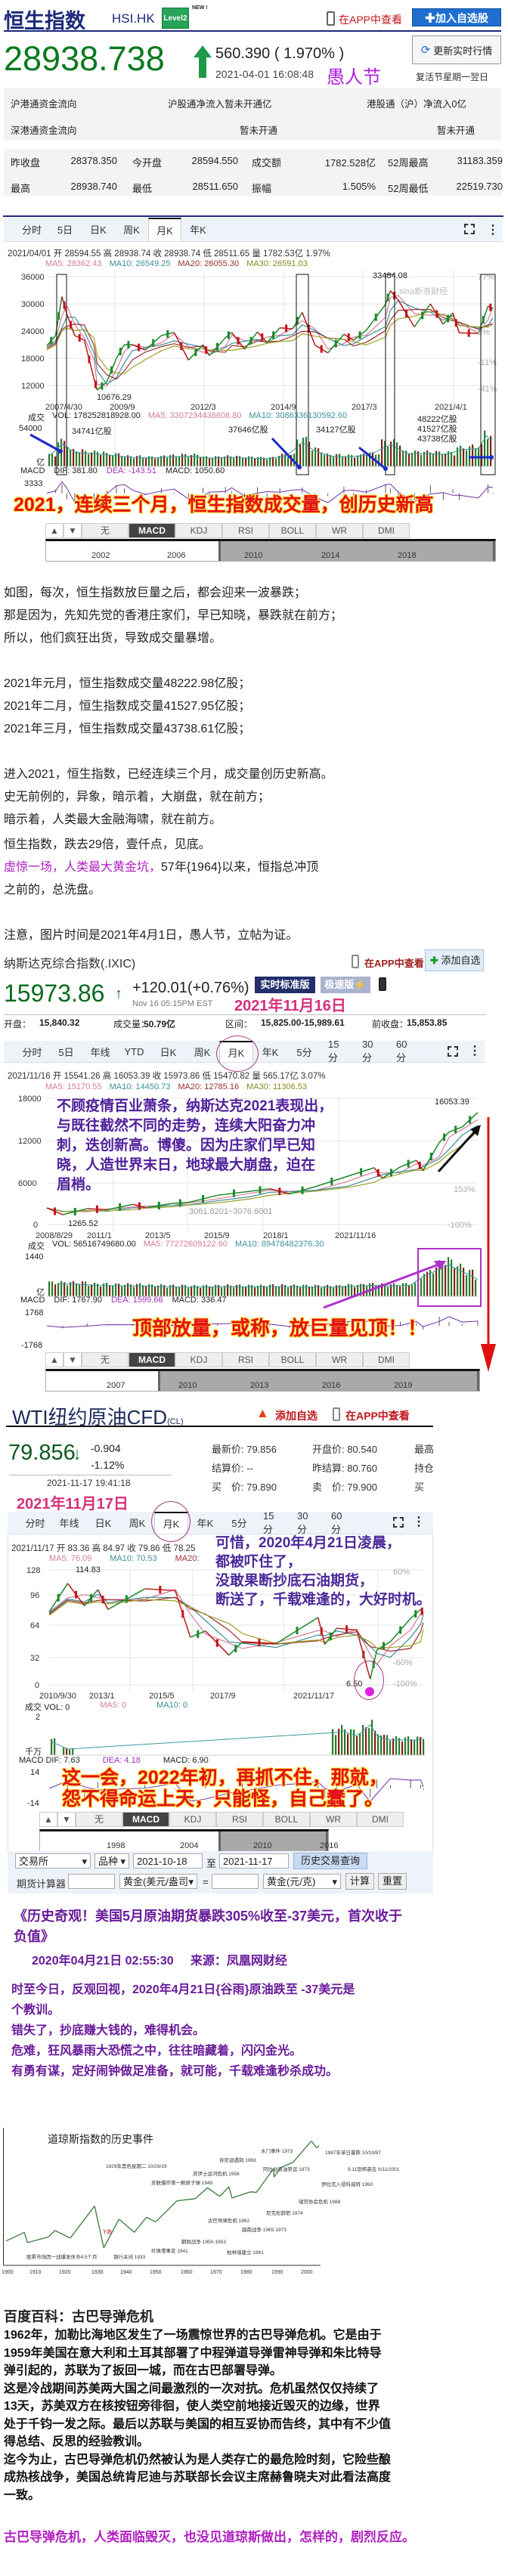 The height and width of the screenshot is (2576, 508). Describe the element at coordinates (302, 1522) in the screenshot. I see `tab-8: 30分` at that location.